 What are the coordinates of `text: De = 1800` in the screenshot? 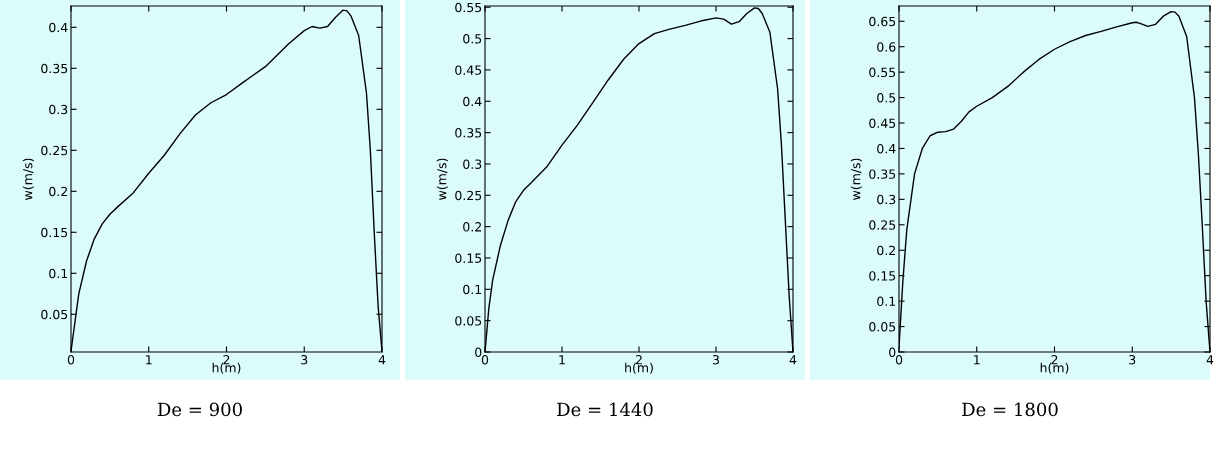 It's located at (1010, 409).